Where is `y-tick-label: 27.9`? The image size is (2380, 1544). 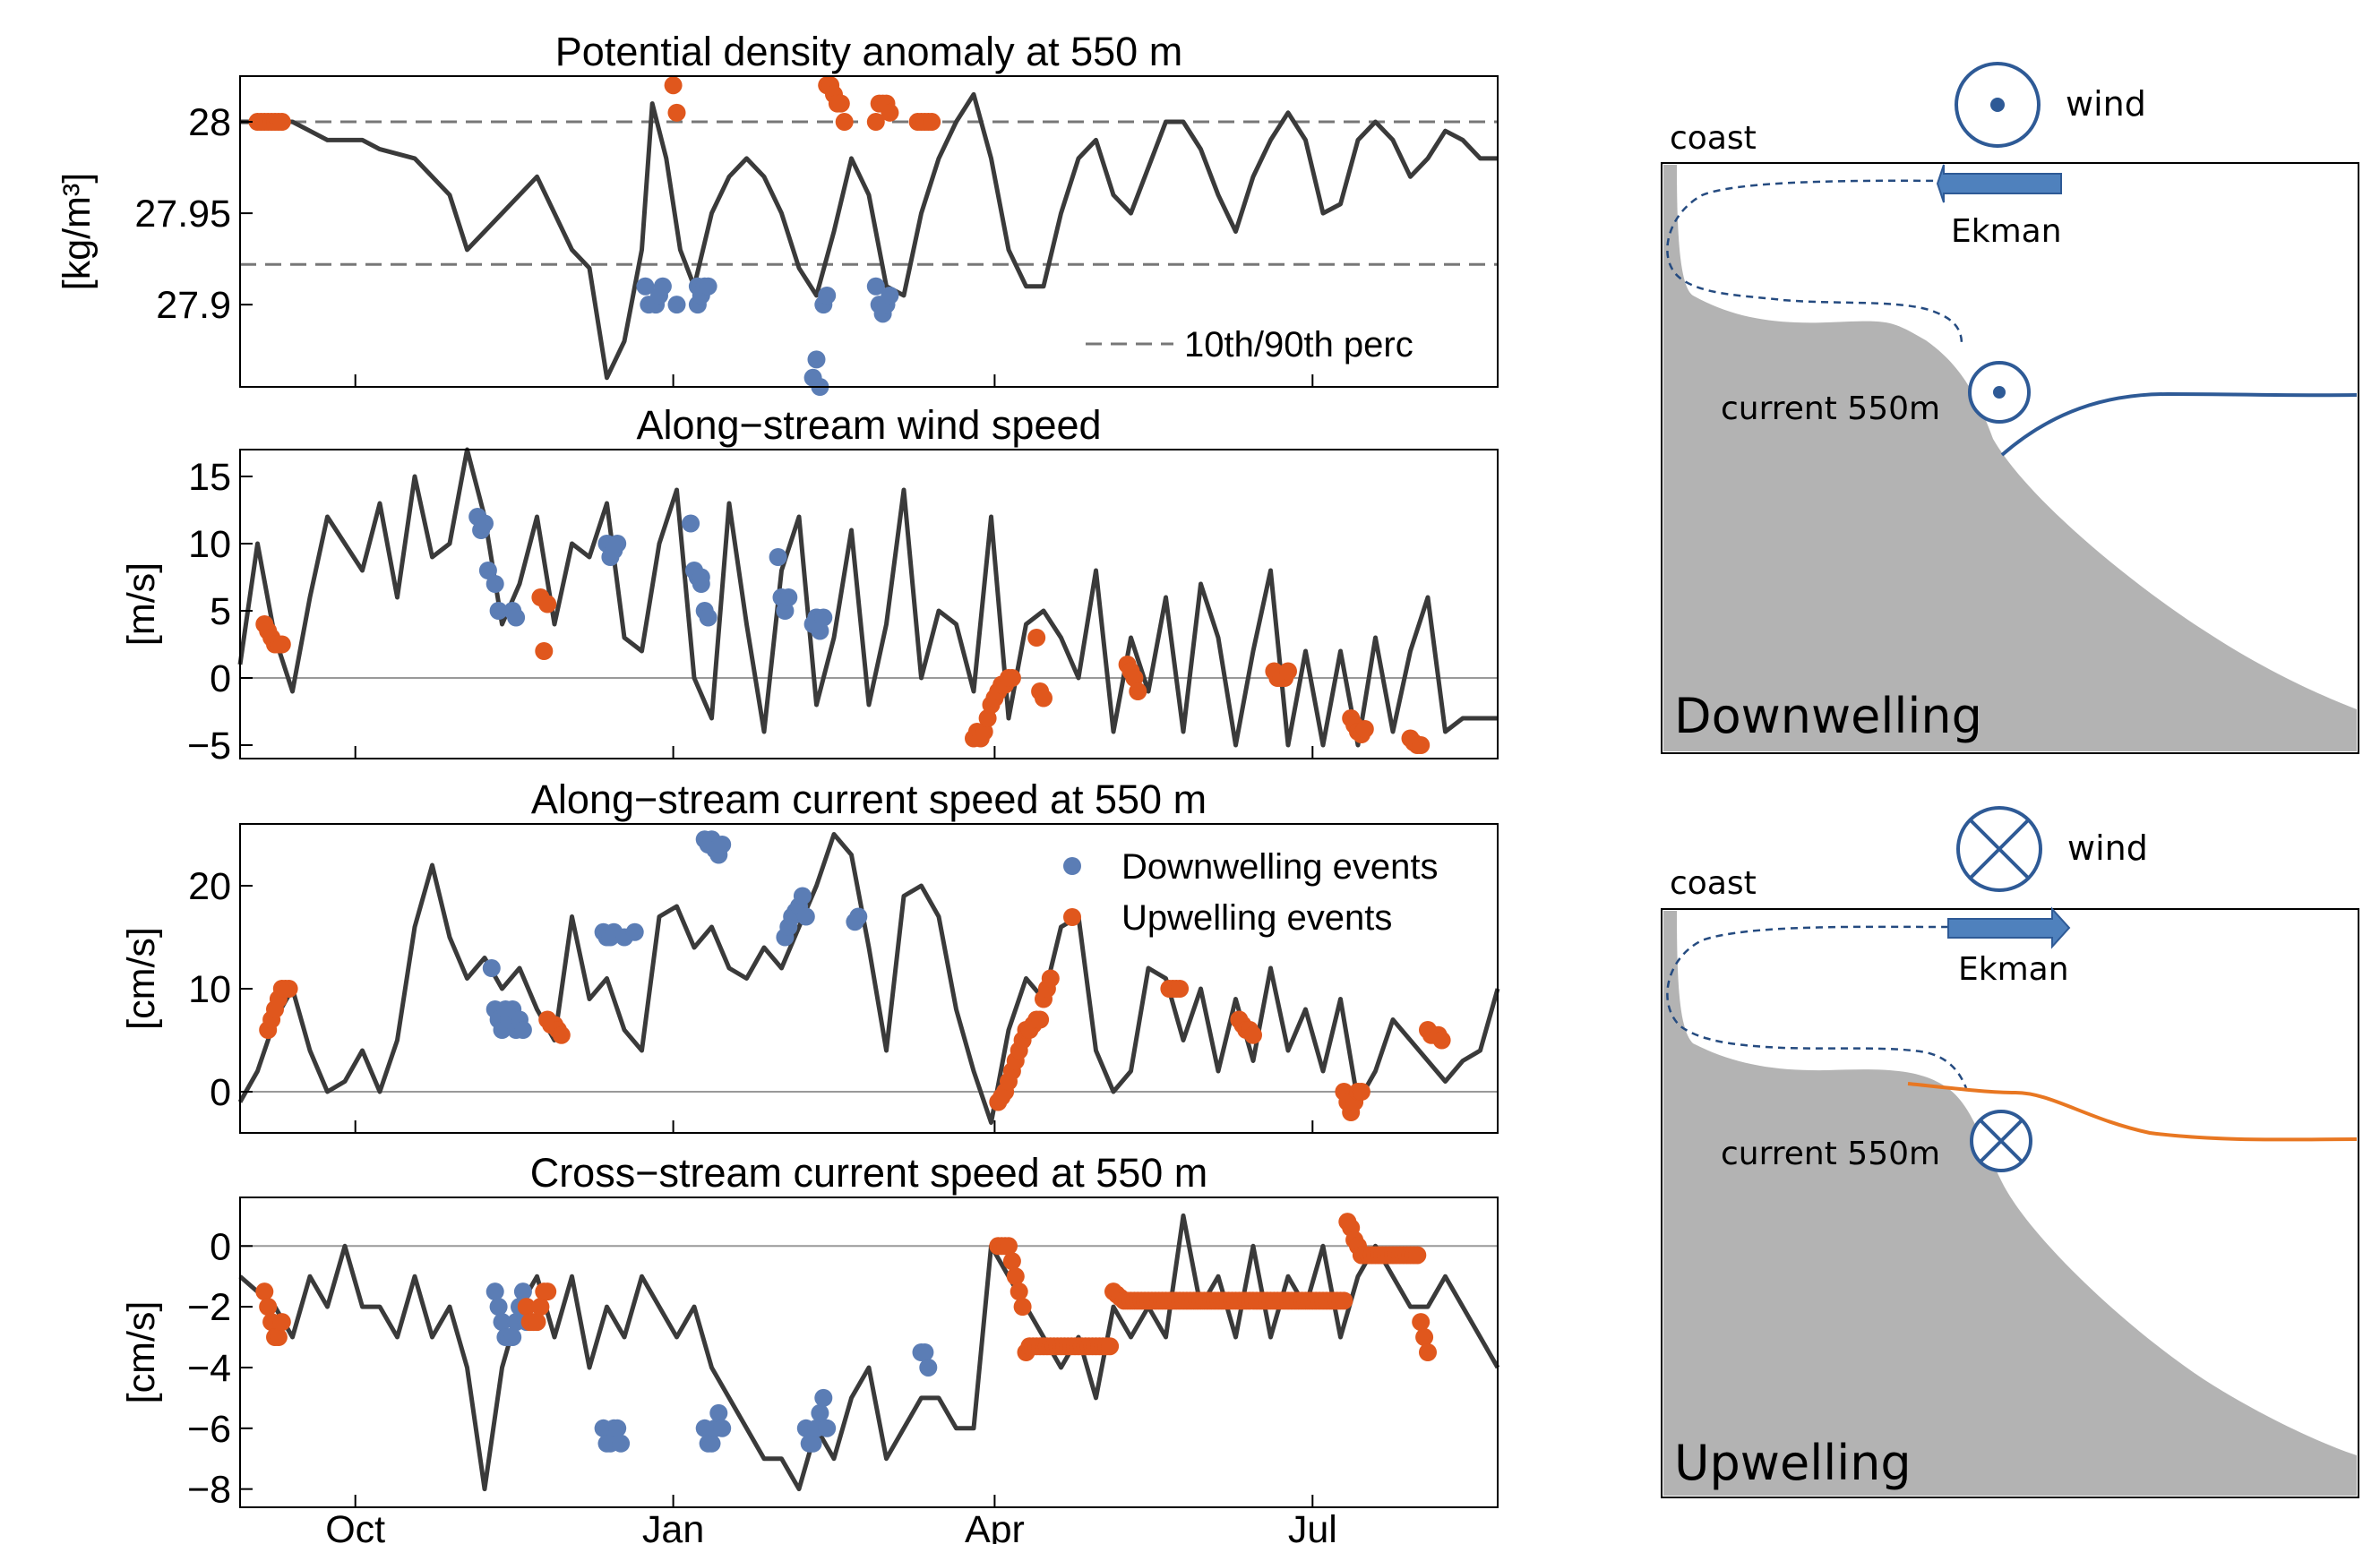 y-tick-label: 27.9 is located at coordinates (193, 305).